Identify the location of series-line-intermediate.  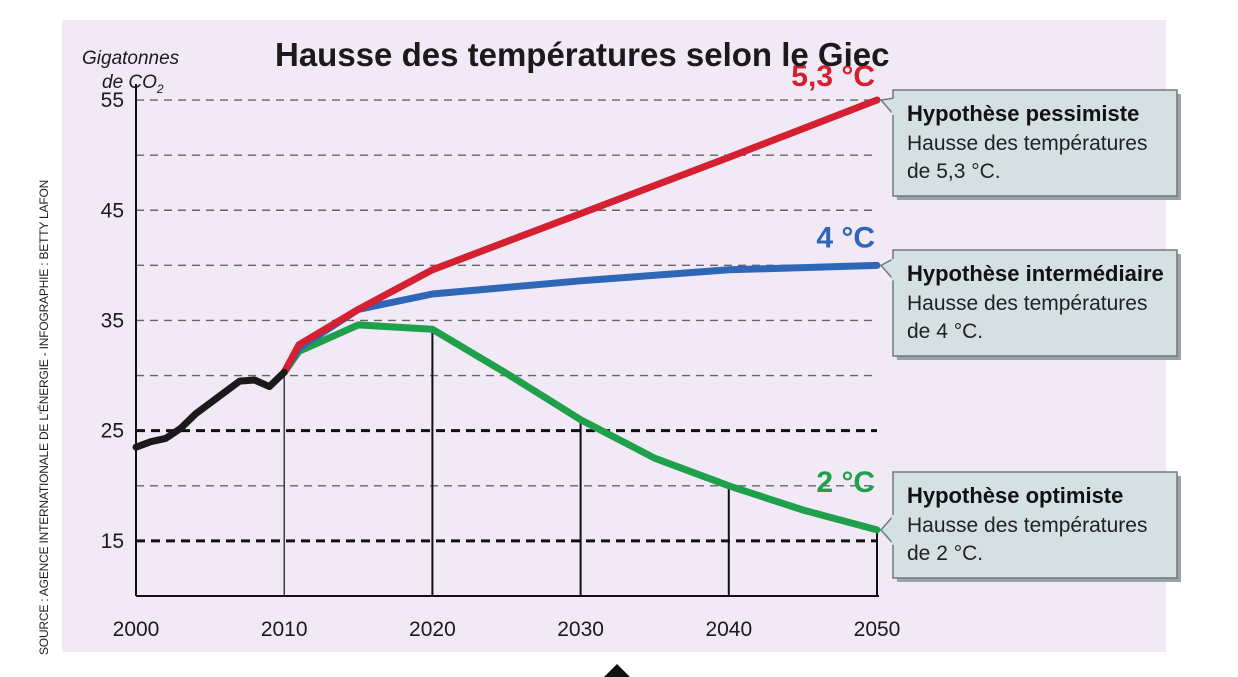
(580, 318).